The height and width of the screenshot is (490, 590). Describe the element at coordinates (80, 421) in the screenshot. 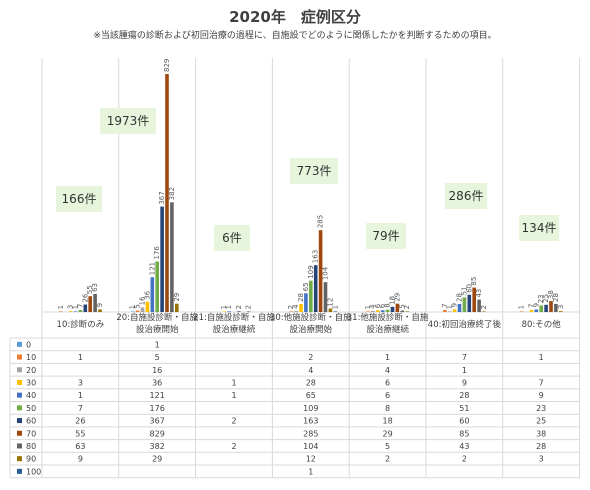

I see `table-cell-value: 26` at that location.